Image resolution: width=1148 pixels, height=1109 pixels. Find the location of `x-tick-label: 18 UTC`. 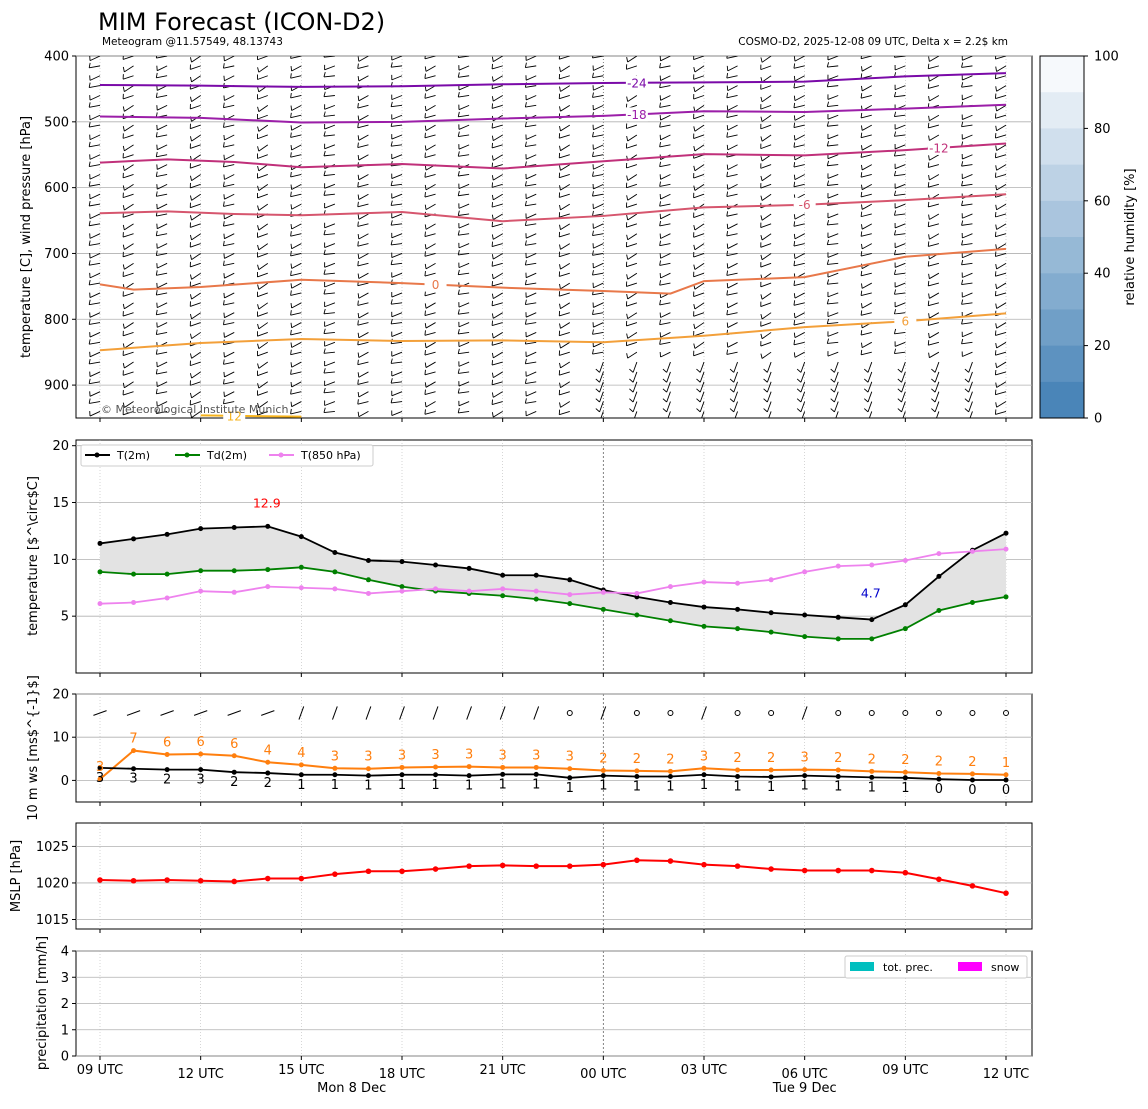

x-tick-label: 18 UTC is located at coordinates (402, 1074).